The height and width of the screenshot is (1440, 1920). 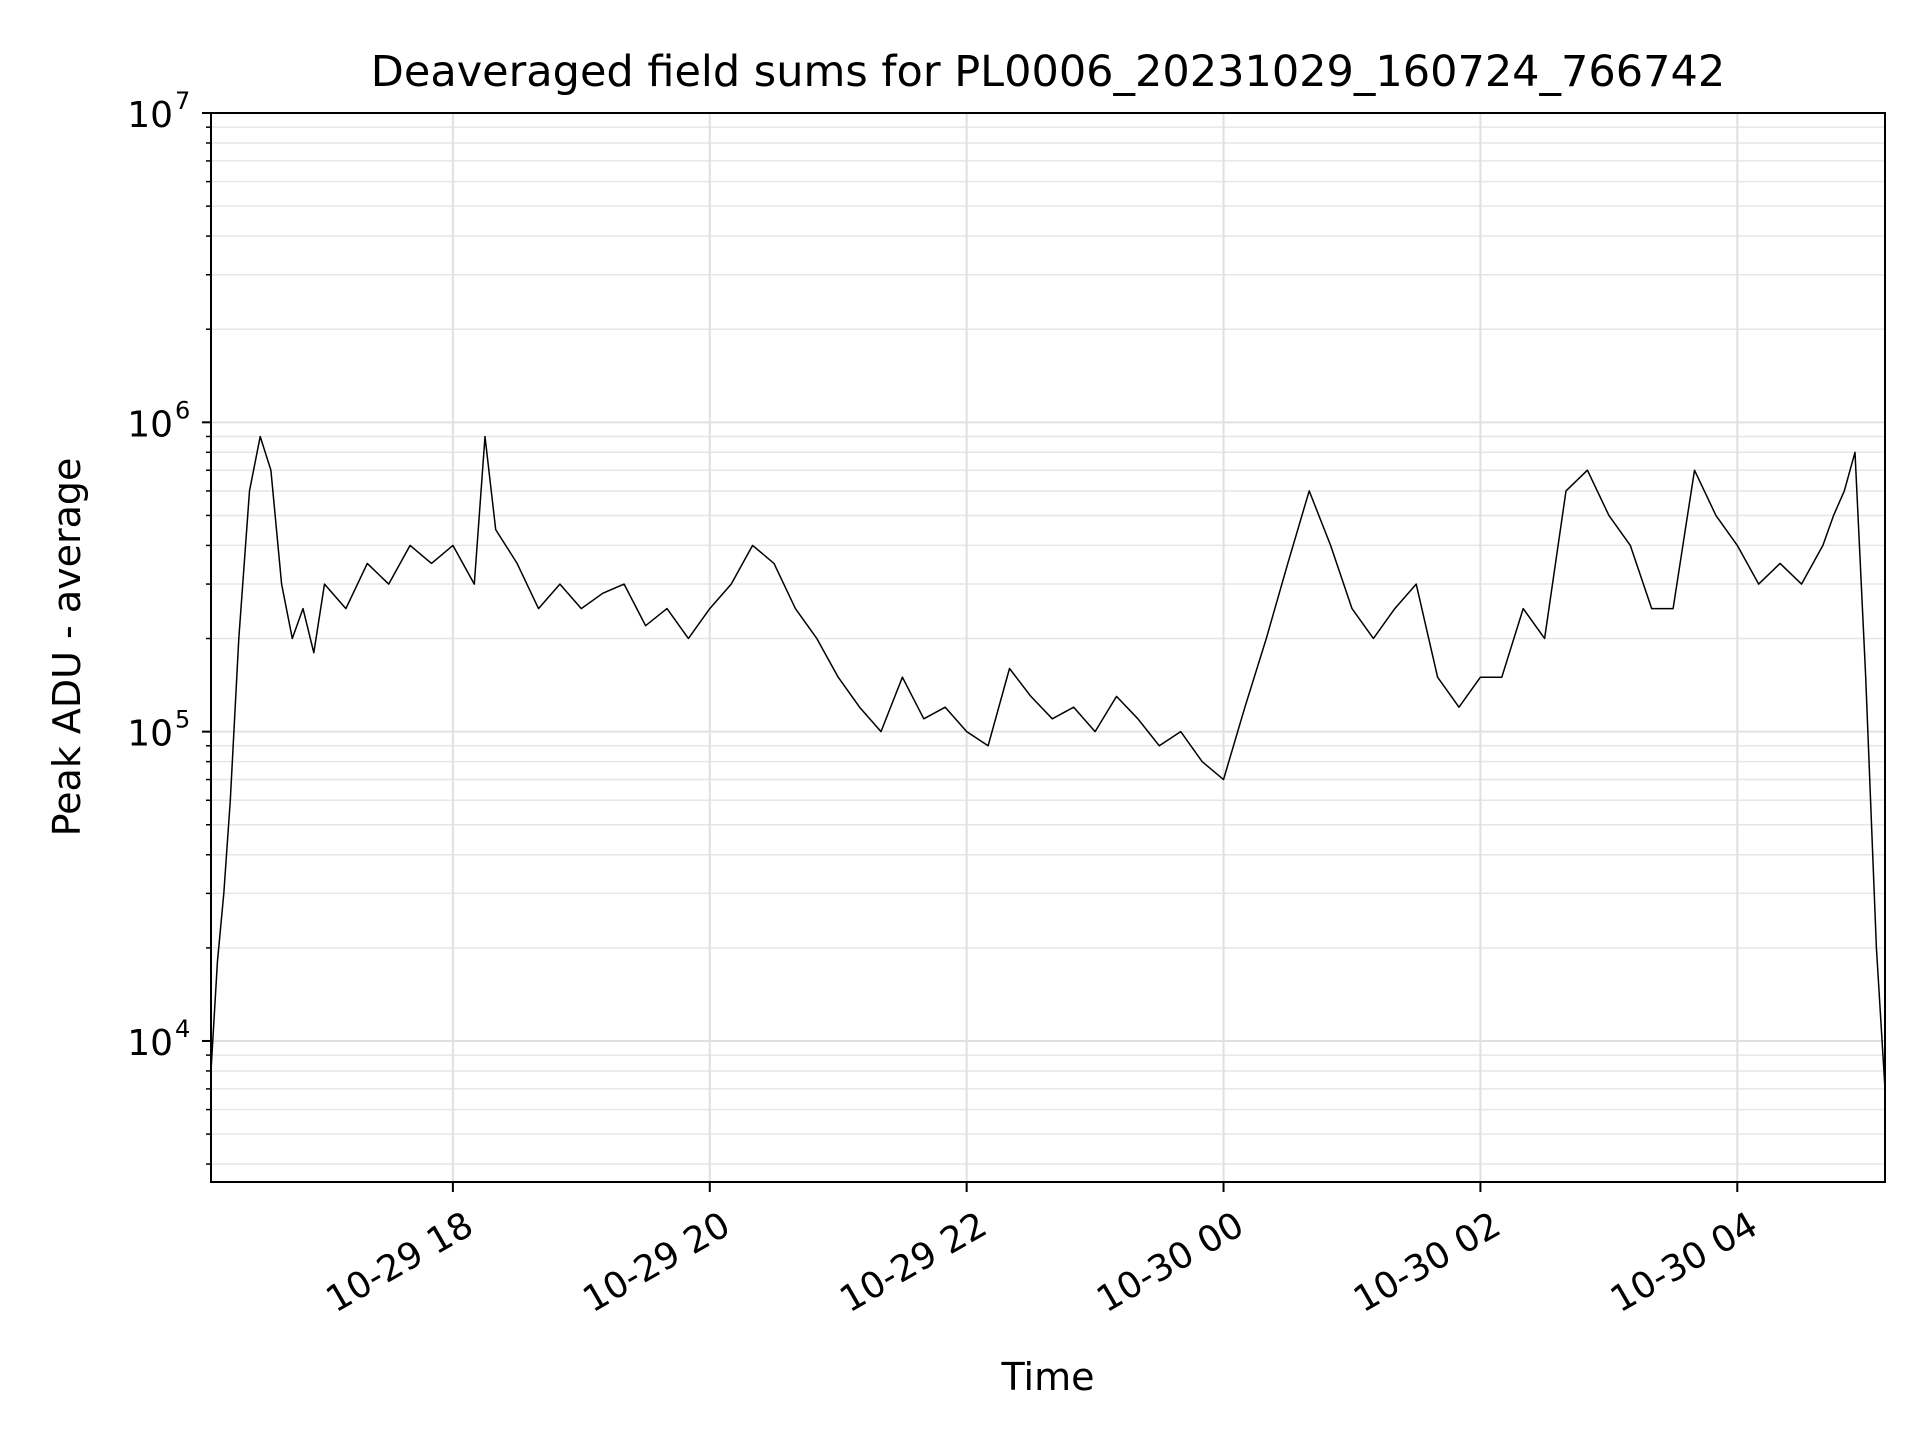 I want to click on y-axis-label: Peak ADU - average, so click(x=67, y=647).